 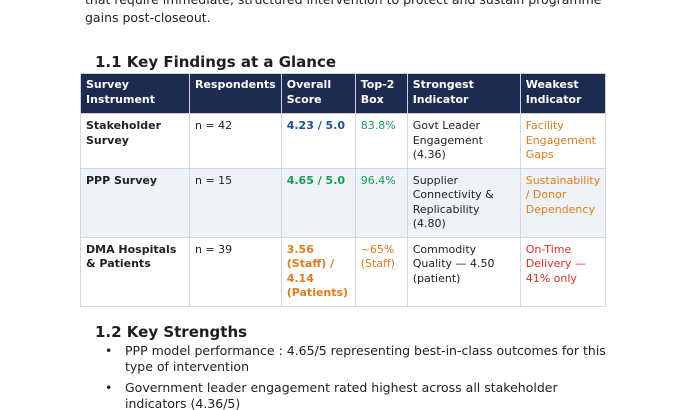 I want to click on cell-text: 4.65 / 5.0, so click(x=316, y=180).